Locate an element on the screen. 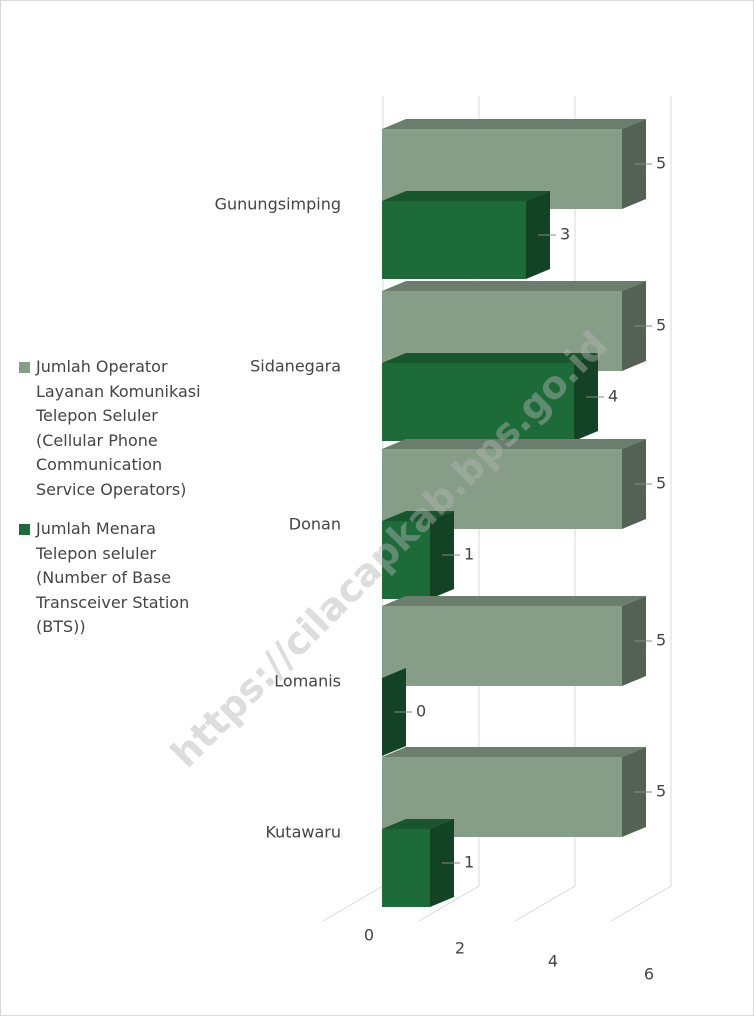  x-tick-label: 0 is located at coordinates (369, 935).